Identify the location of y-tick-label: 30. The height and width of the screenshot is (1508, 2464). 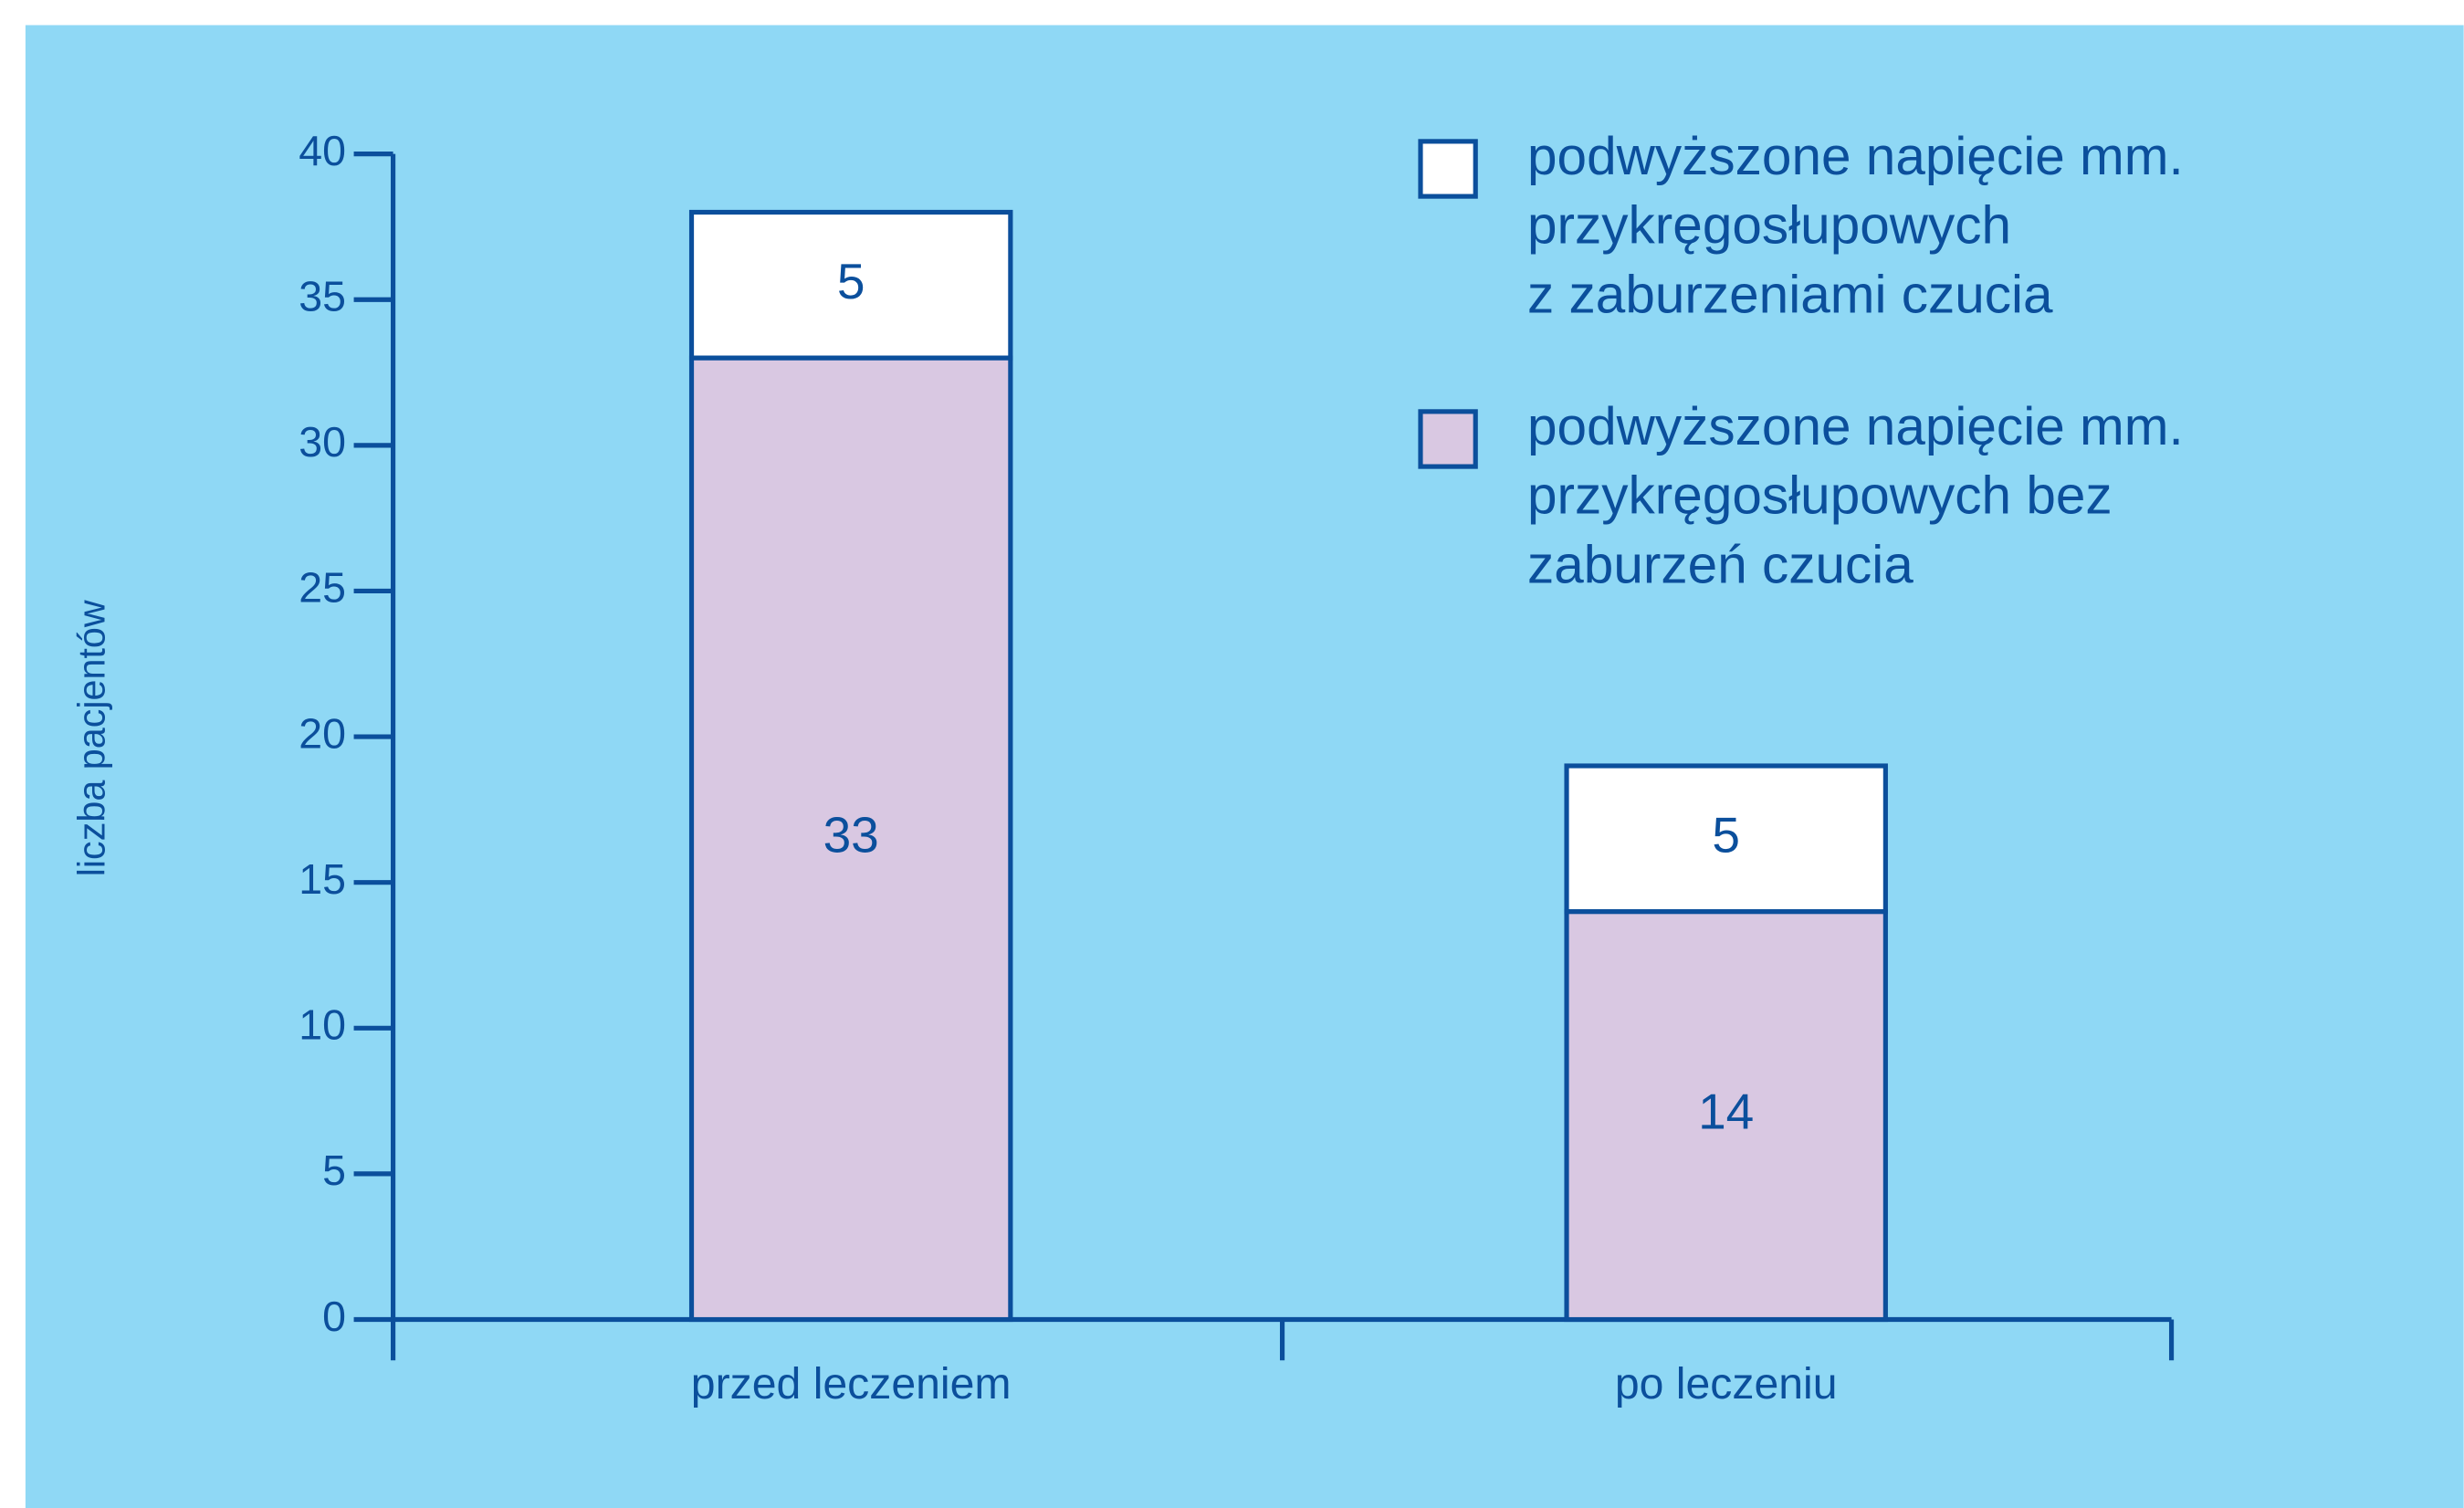
(323, 442).